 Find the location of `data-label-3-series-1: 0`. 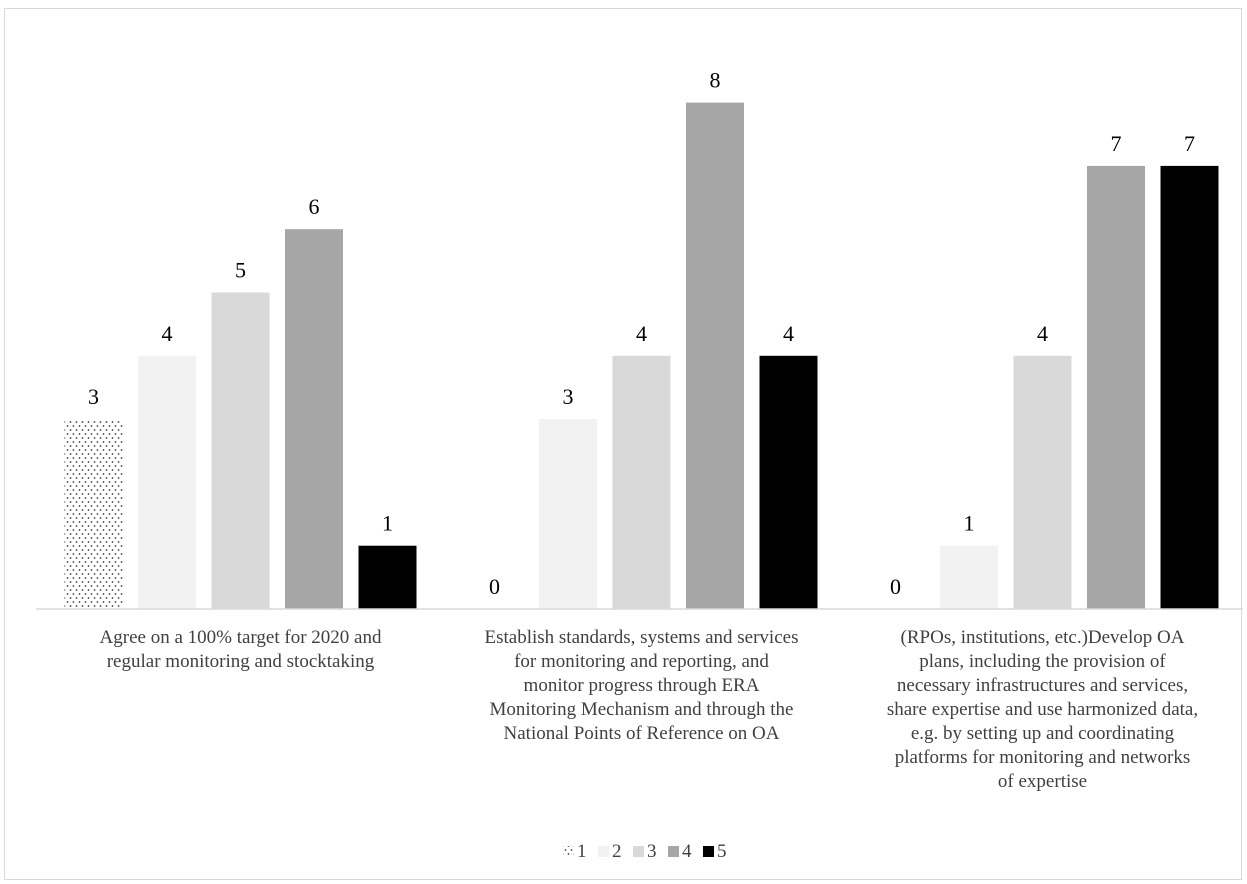

data-label-3-series-1: 0 is located at coordinates (895, 586).